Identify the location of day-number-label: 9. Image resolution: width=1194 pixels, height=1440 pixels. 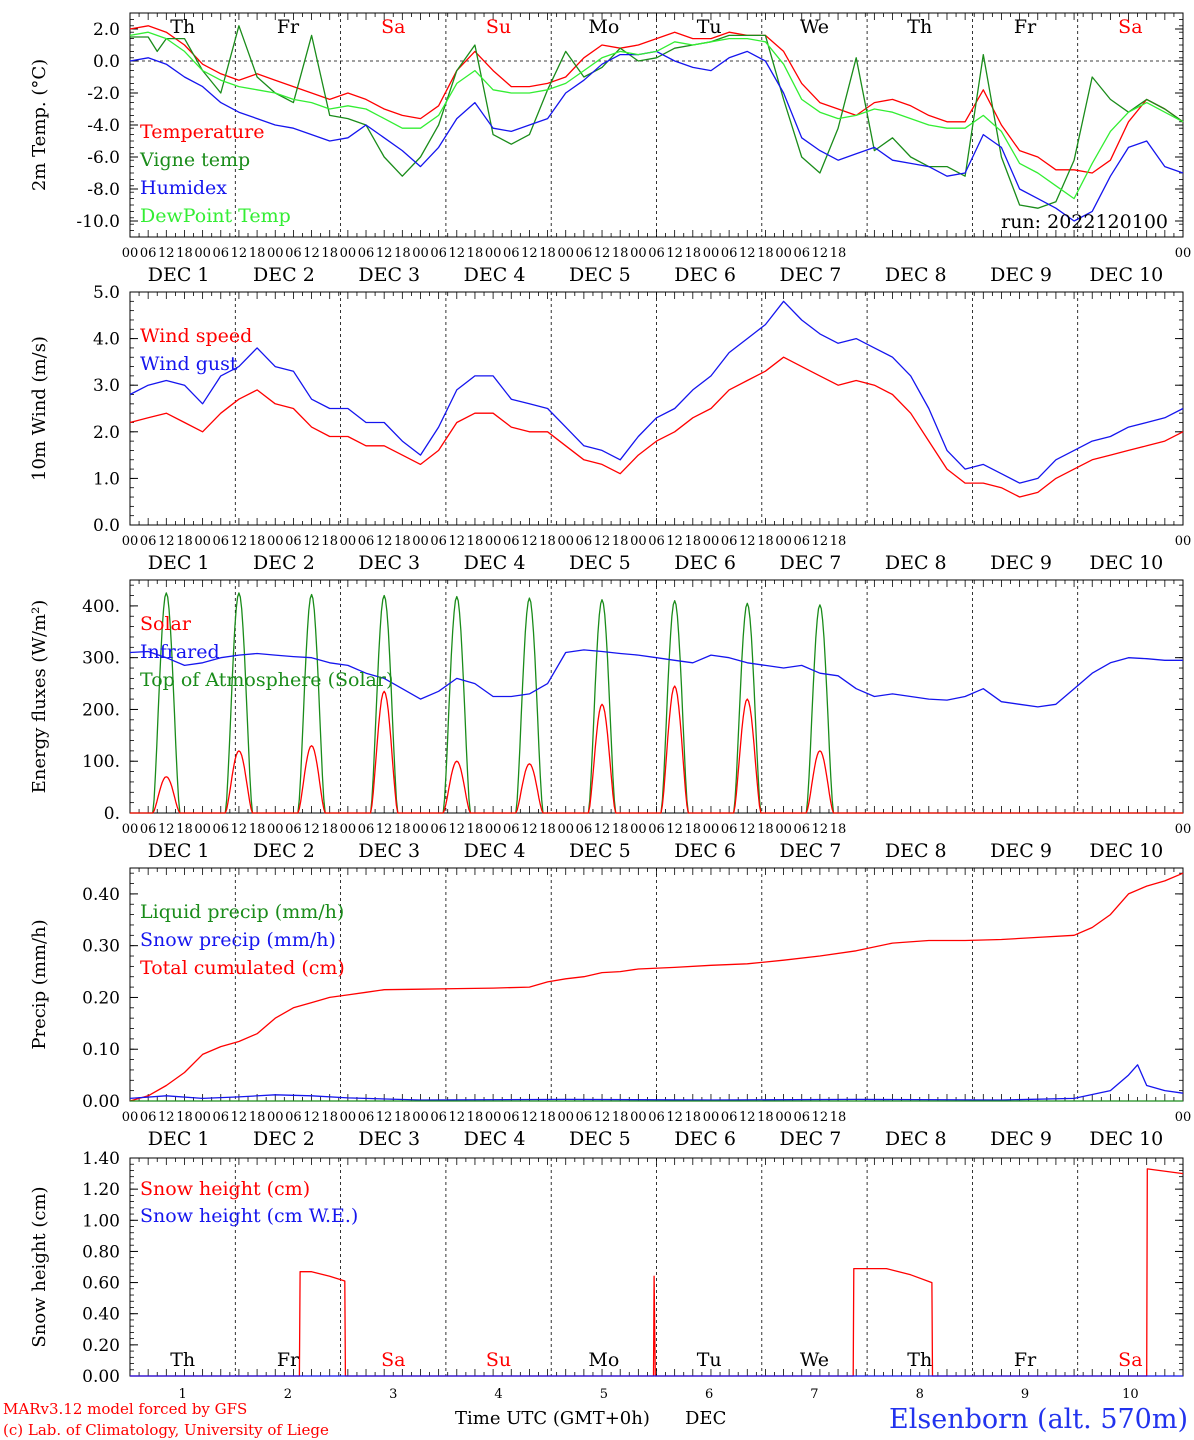
(1025, 1394).